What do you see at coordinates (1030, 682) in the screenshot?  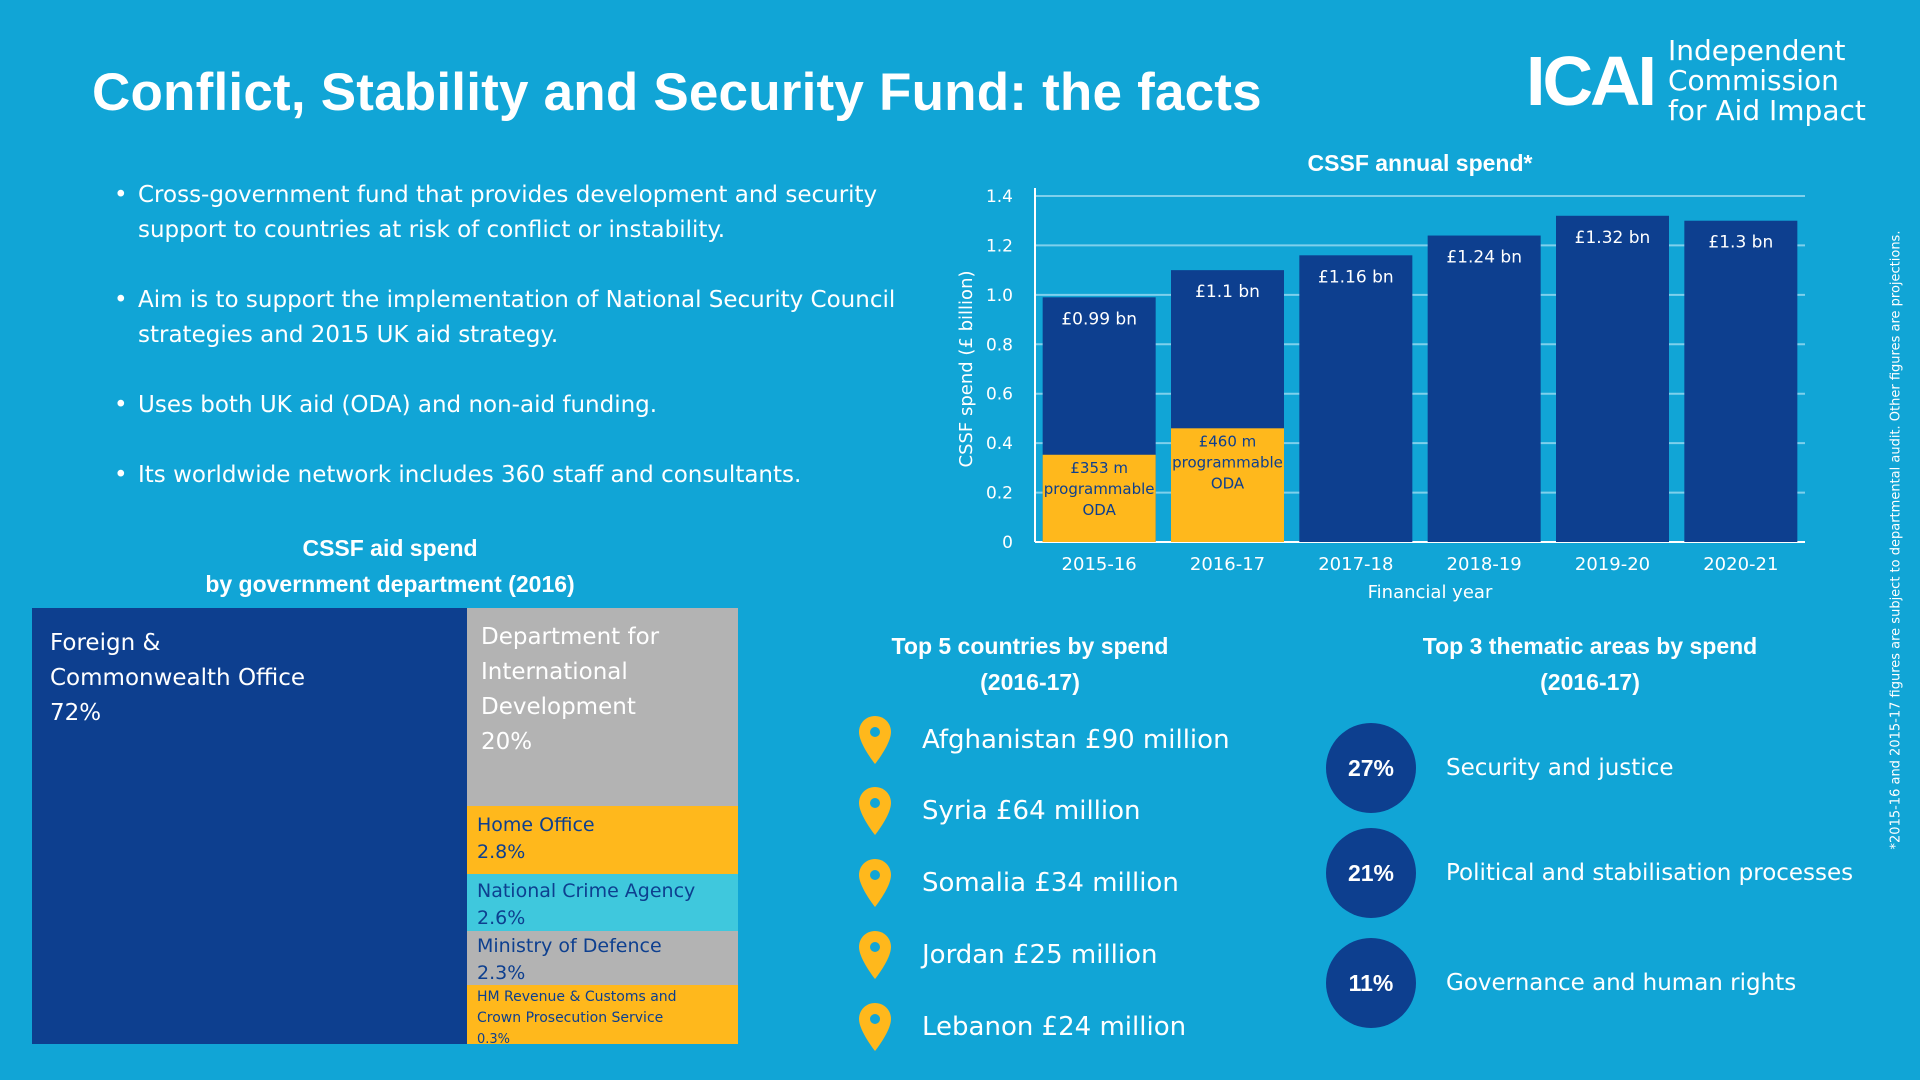 I see `countries-title-line: (2016-17)` at bounding box center [1030, 682].